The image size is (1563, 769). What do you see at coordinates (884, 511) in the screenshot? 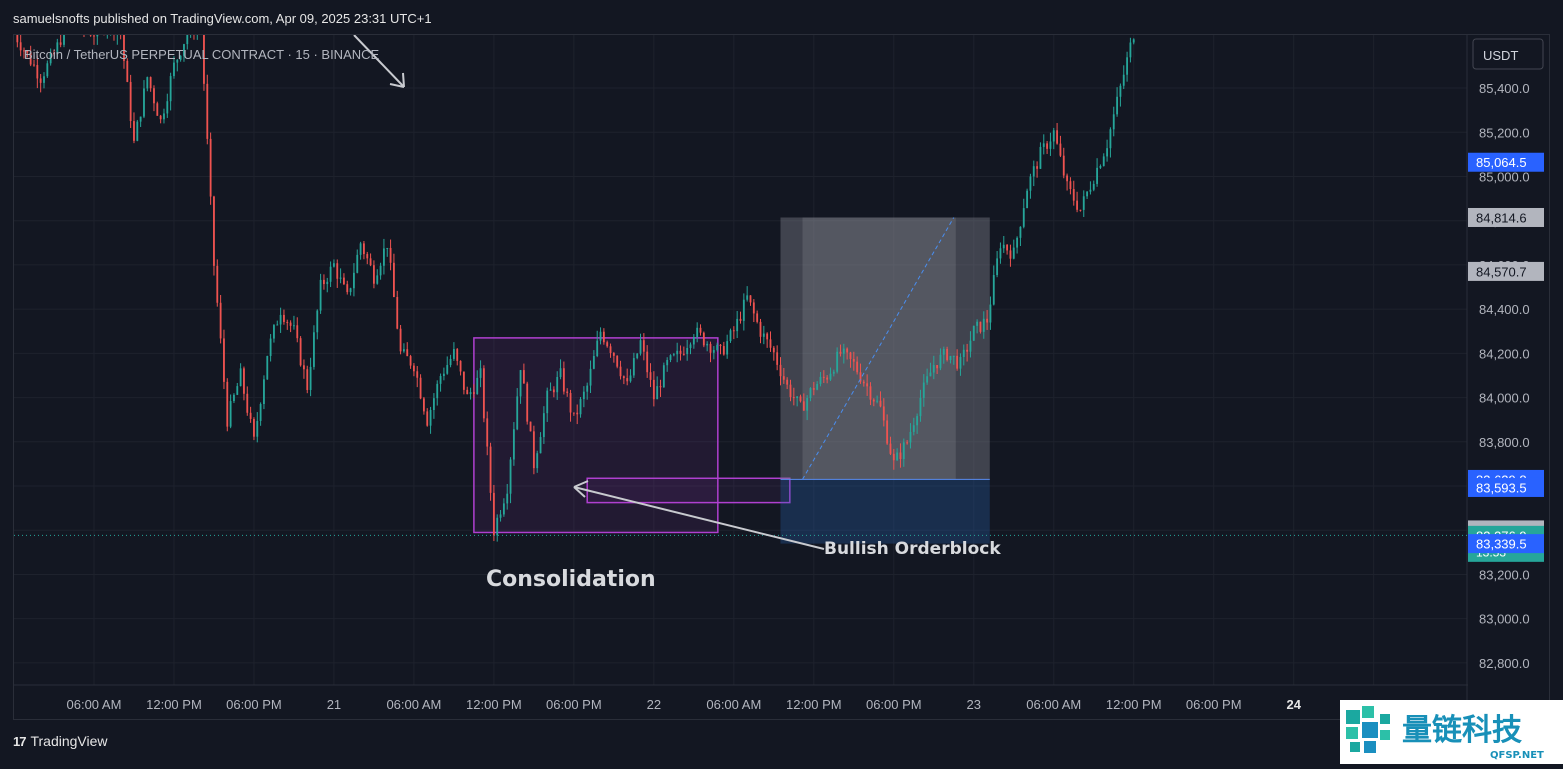
I see `stop-zone` at bounding box center [884, 511].